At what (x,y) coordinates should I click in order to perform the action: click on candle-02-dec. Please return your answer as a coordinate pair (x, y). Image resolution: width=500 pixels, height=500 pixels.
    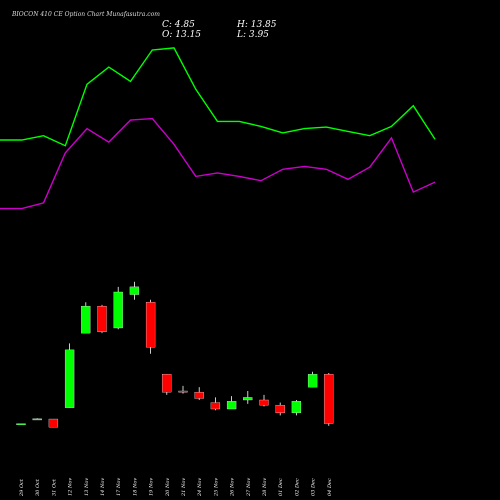
    Looking at the image, I should click on (296, 408).